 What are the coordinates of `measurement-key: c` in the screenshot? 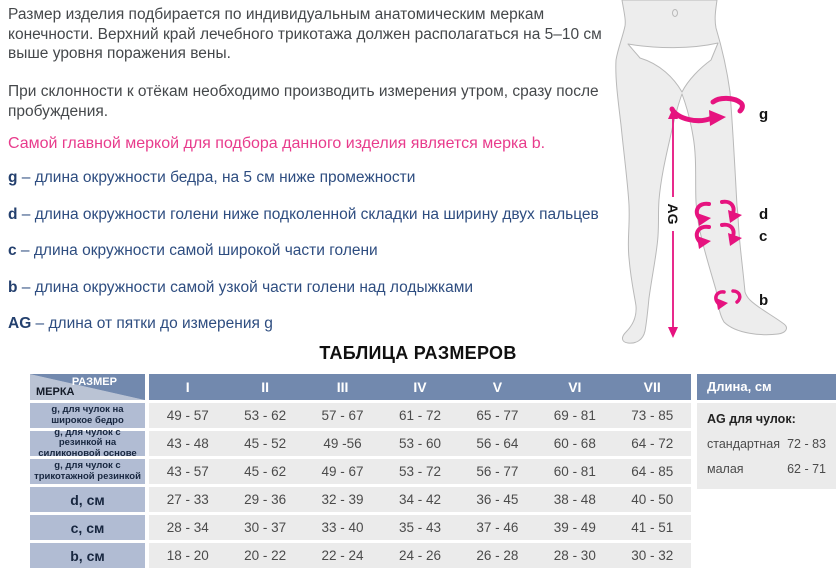 It's located at (12, 250).